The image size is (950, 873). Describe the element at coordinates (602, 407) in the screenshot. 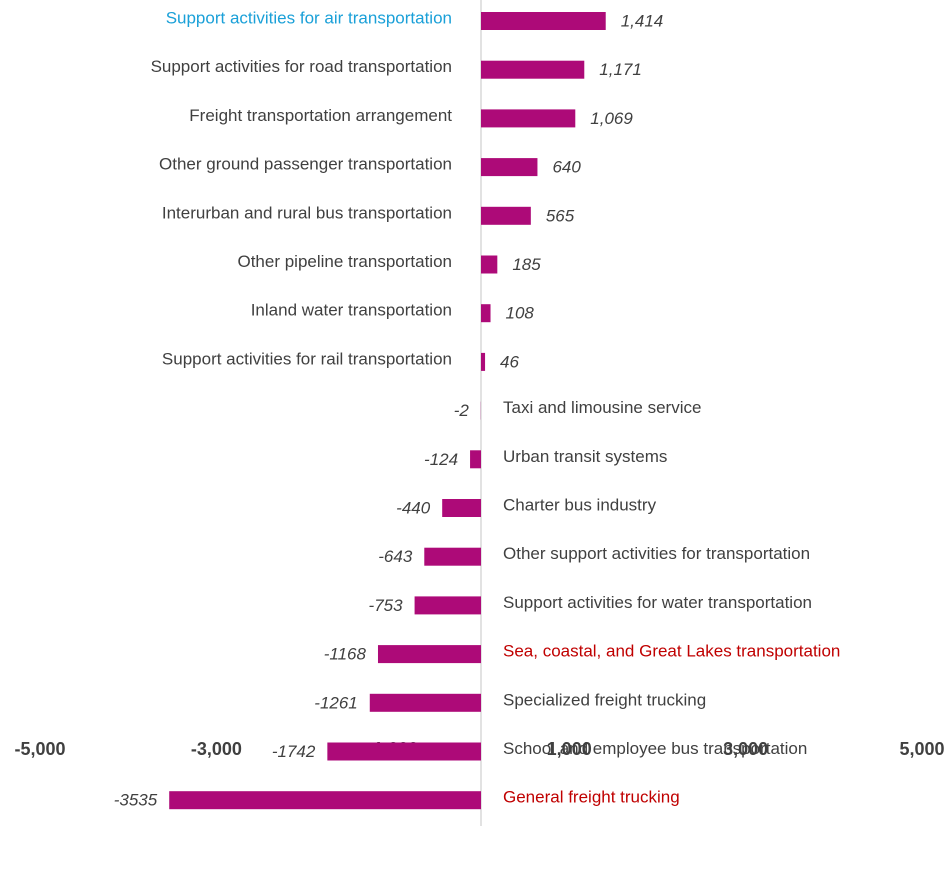

I see `category-label: Taxi and limousine service` at that location.